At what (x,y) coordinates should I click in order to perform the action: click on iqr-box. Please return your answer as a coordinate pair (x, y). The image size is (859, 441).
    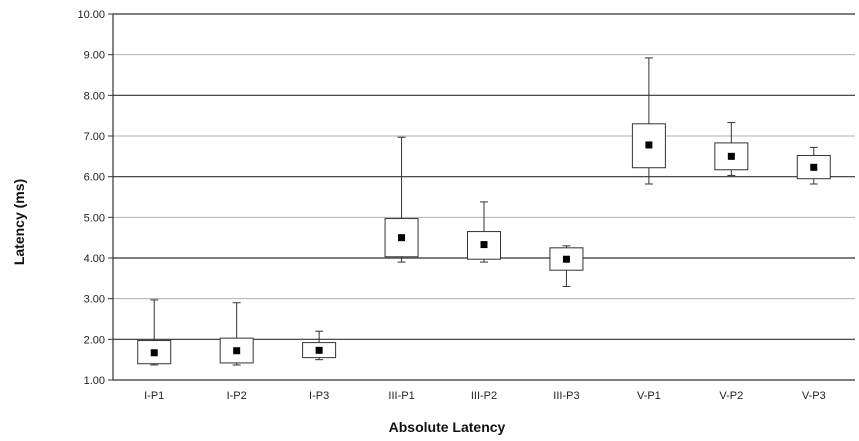
    Looking at the image, I should click on (401, 238).